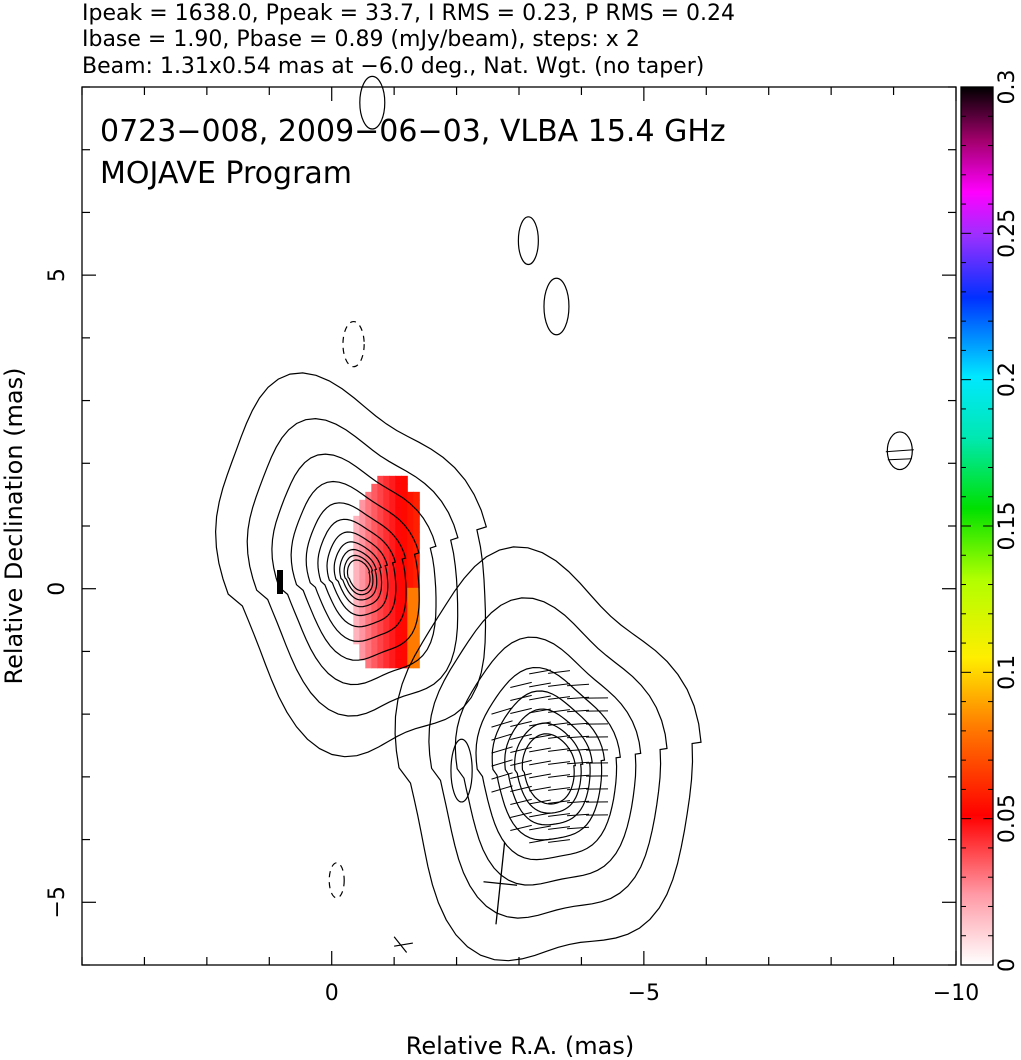 The height and width of the screenshot is (1060, 1021). What do you see at coordinates (353, 344) in the screenshot?
I see `negative-contour` at bounding box center [353, 344].